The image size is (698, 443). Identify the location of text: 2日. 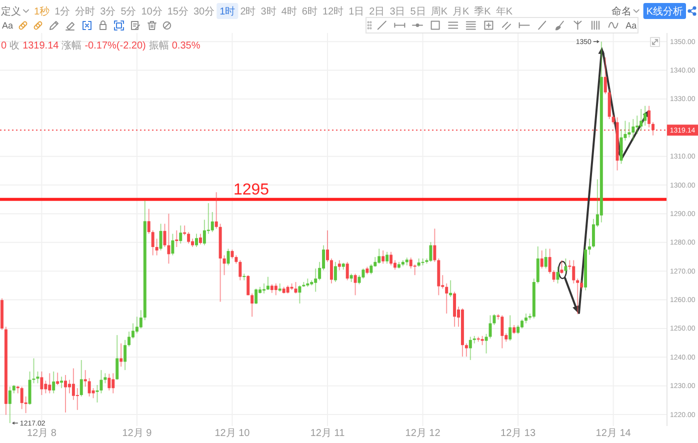
(377, 12).